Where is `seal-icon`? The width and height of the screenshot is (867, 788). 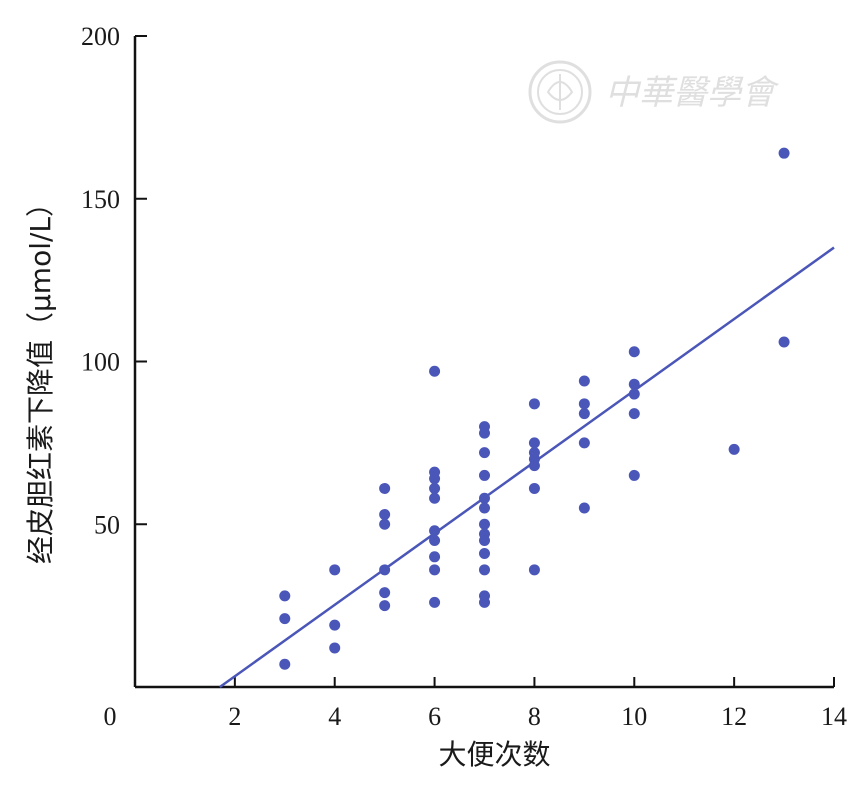 seal-icon is located at coordinates (560, 92).